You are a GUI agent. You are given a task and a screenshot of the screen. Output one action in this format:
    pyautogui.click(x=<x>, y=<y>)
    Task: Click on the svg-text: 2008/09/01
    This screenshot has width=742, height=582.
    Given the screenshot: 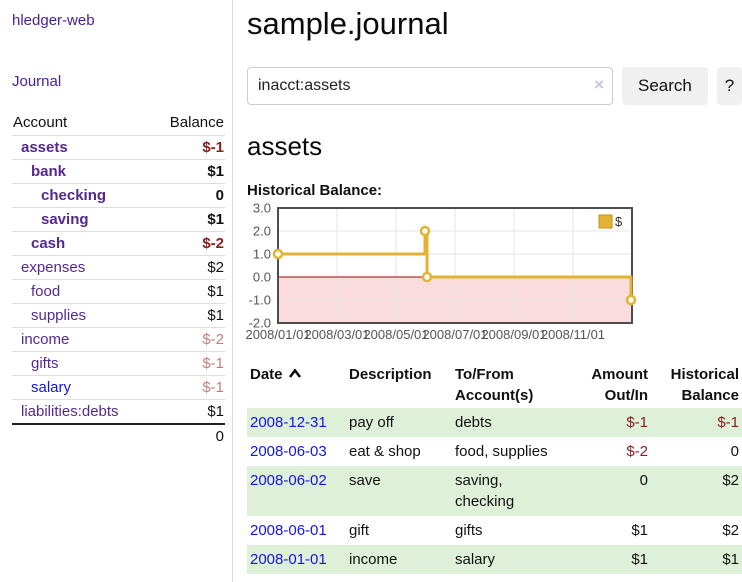 What is the action you would take?
    pyautogui.click(x=513, y=334)
    